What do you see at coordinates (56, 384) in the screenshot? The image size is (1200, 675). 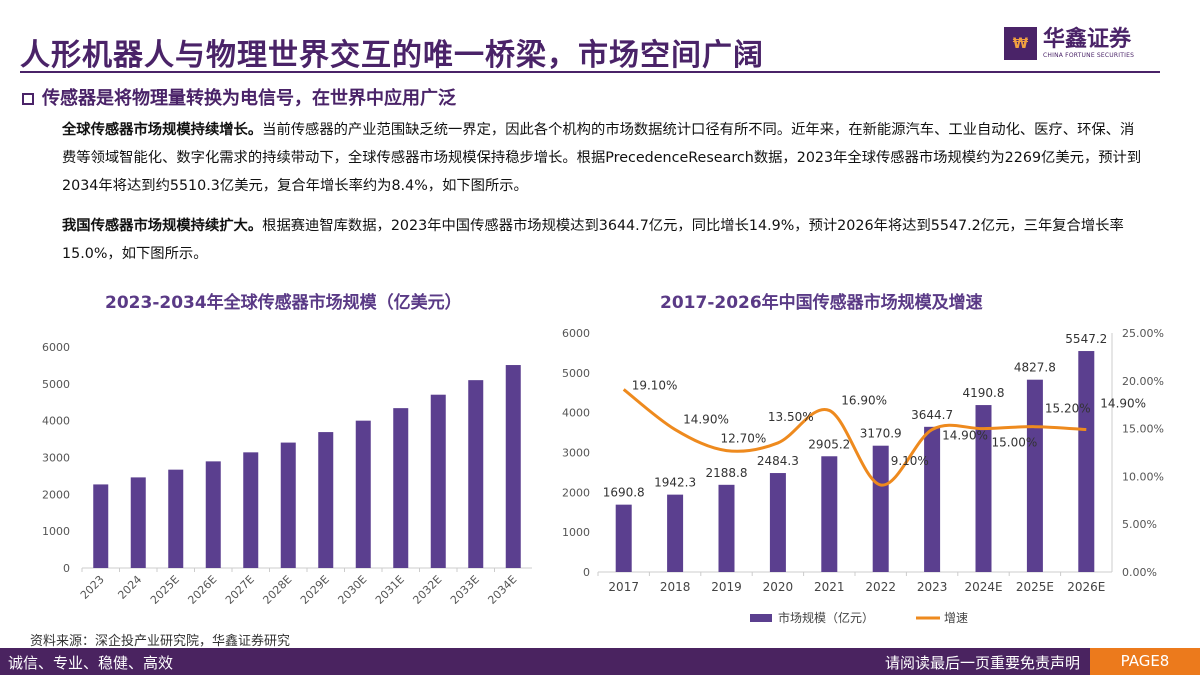 I see `y-tick-label: 5000` at bounding box center [56, 384].